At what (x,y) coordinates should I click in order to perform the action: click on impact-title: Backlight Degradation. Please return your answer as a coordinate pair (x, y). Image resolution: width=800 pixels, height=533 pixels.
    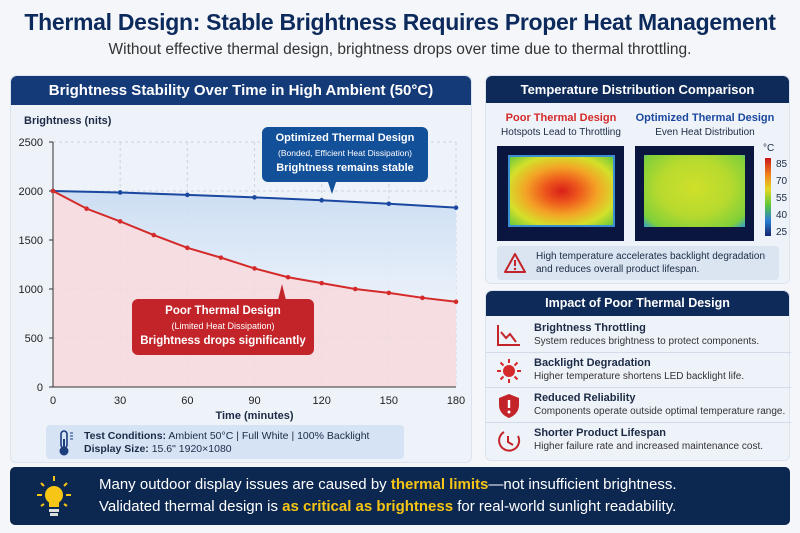
    Looking at the image, I should click on (592, 363).